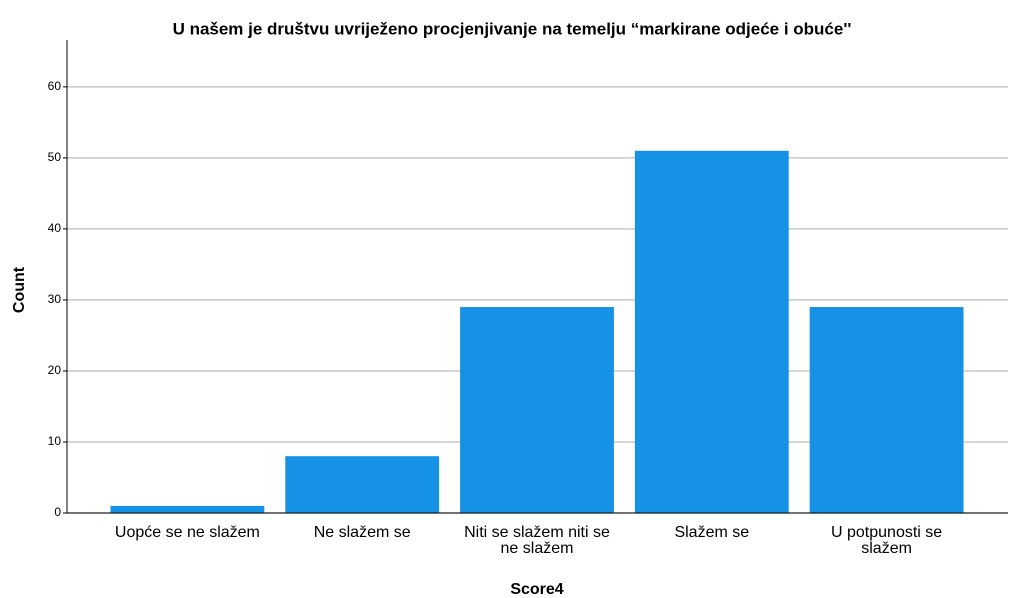 Image resolution: width=1009 pixels, height=598 pixels. Describe the element at coordinates (55, 228) in the screenshot. I see `y-tick-label: 40` at that location.